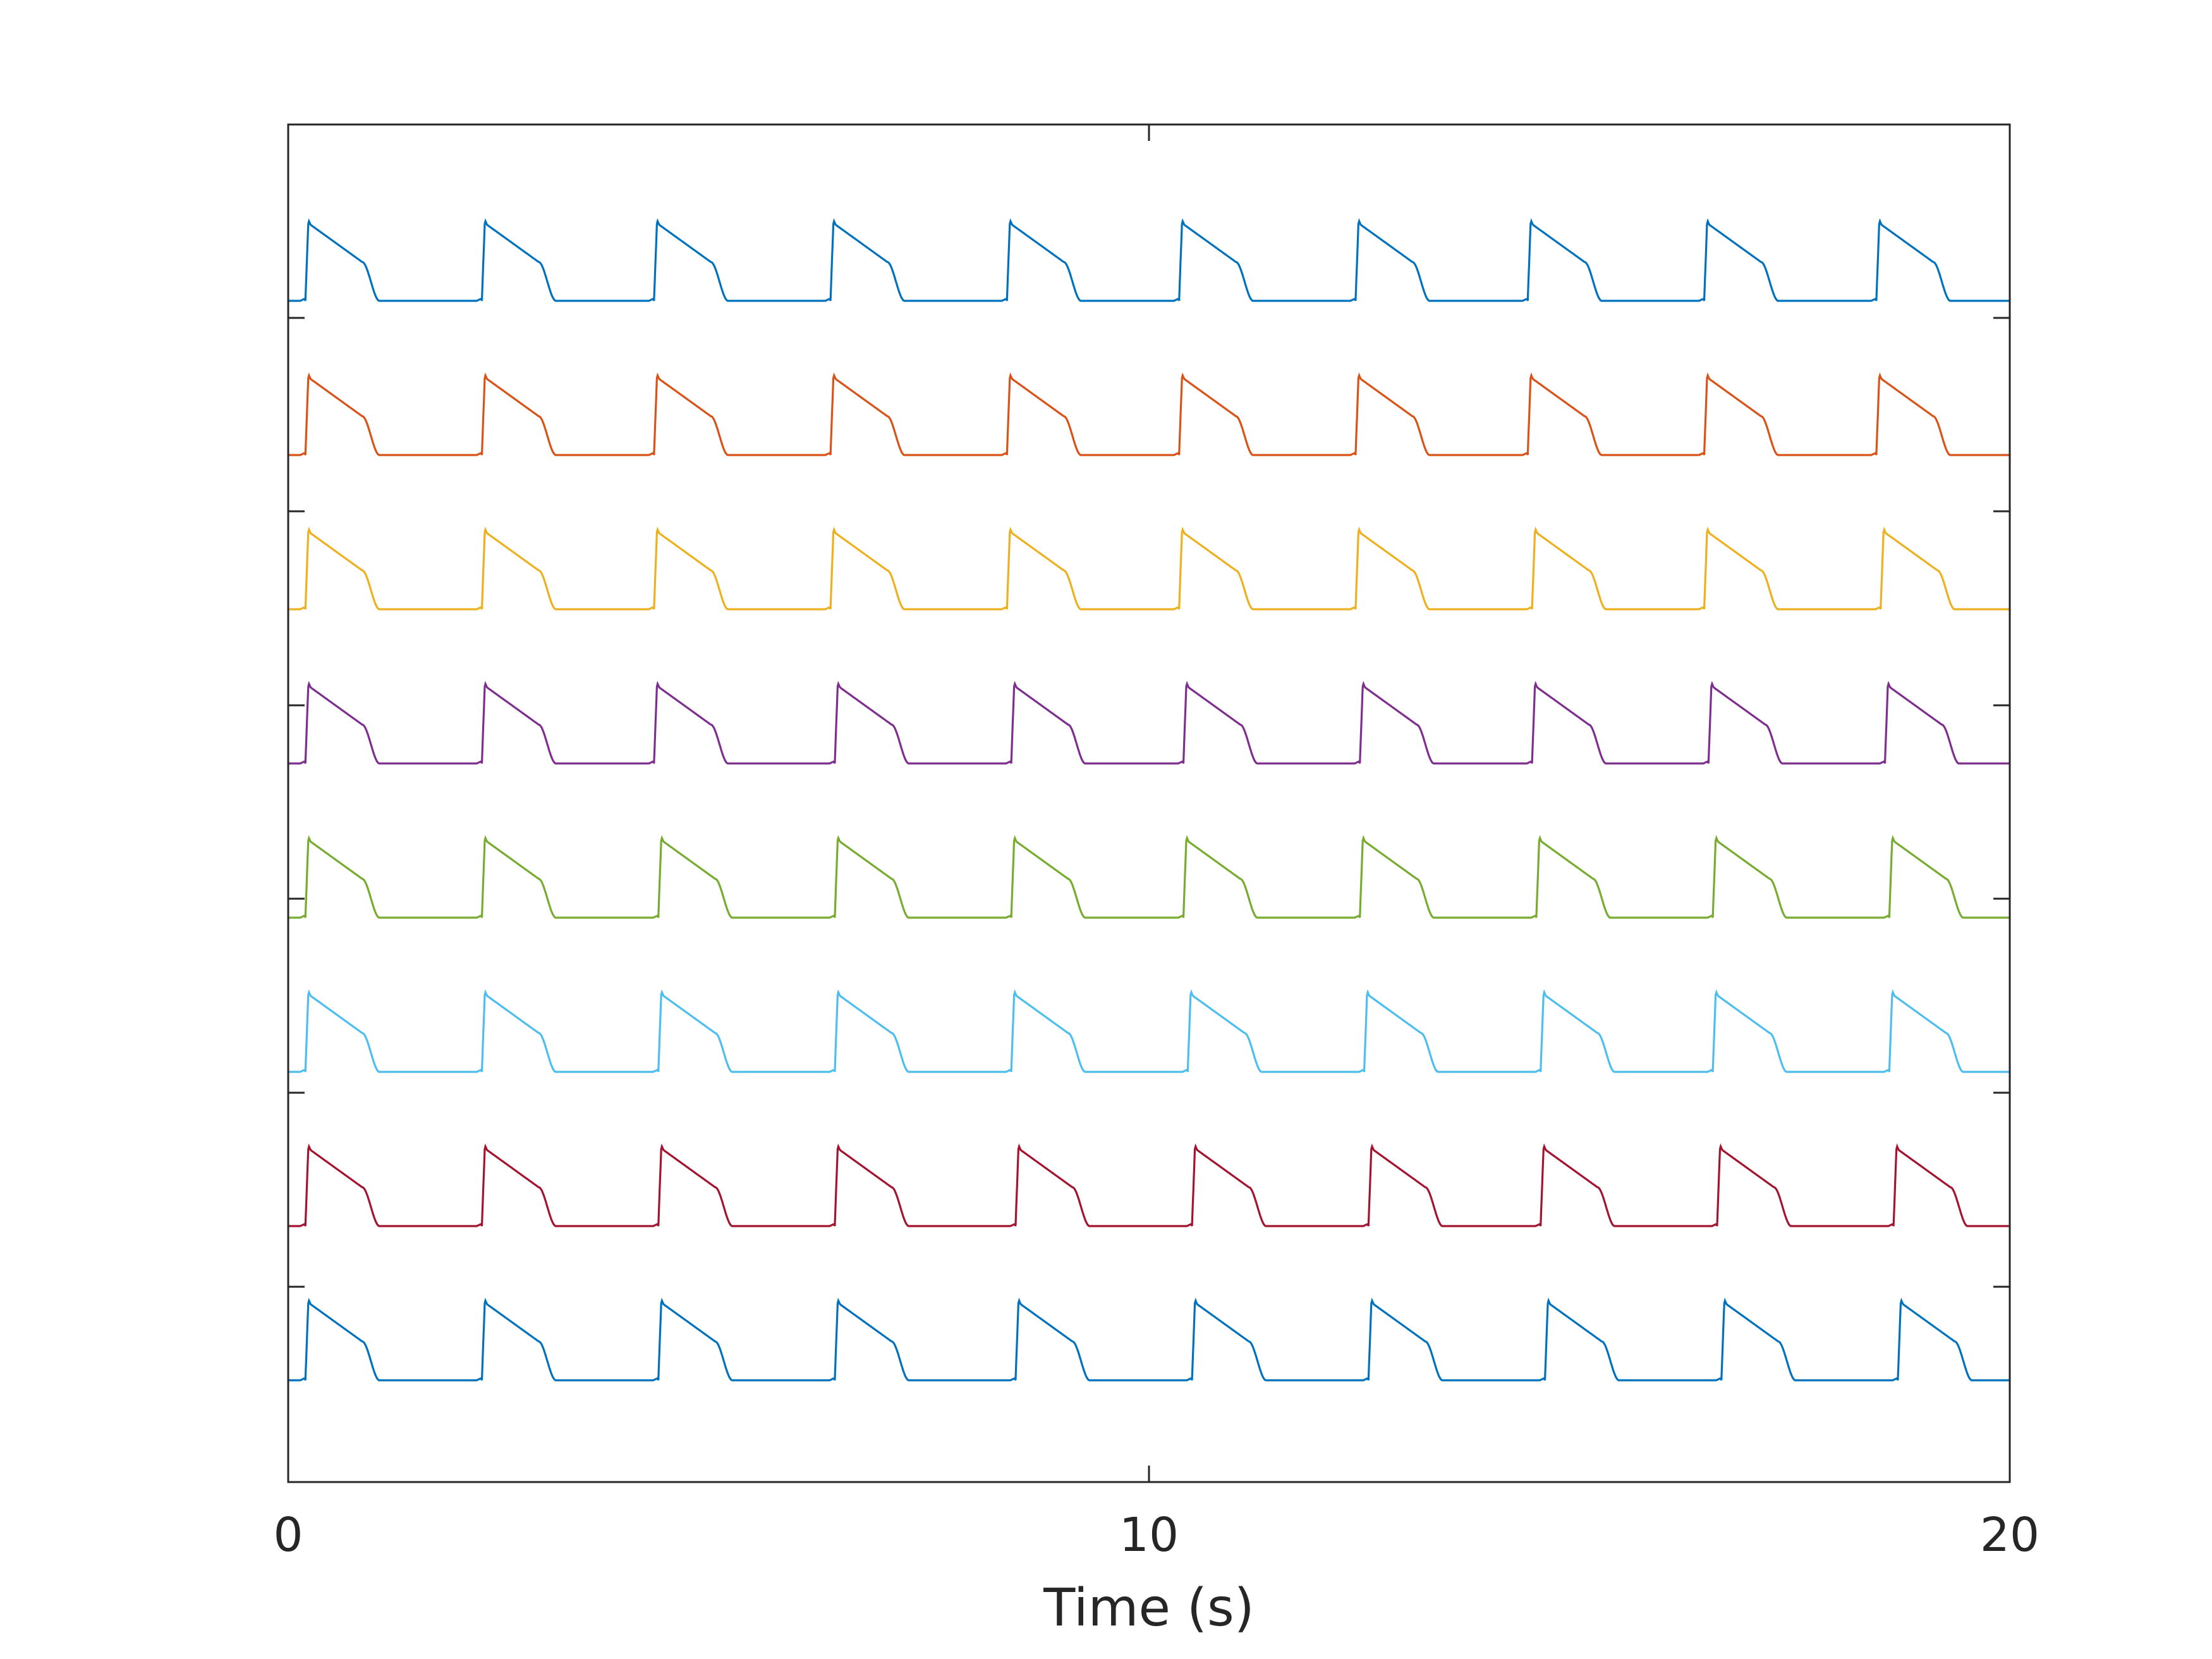 Image resolution: width=2212 pixels, height=1659 pixels. What do you see at coordinates (288, 1535) in the screenshot?
I see `x-tick-label-0: 0` at bounding box center [288, 1535].